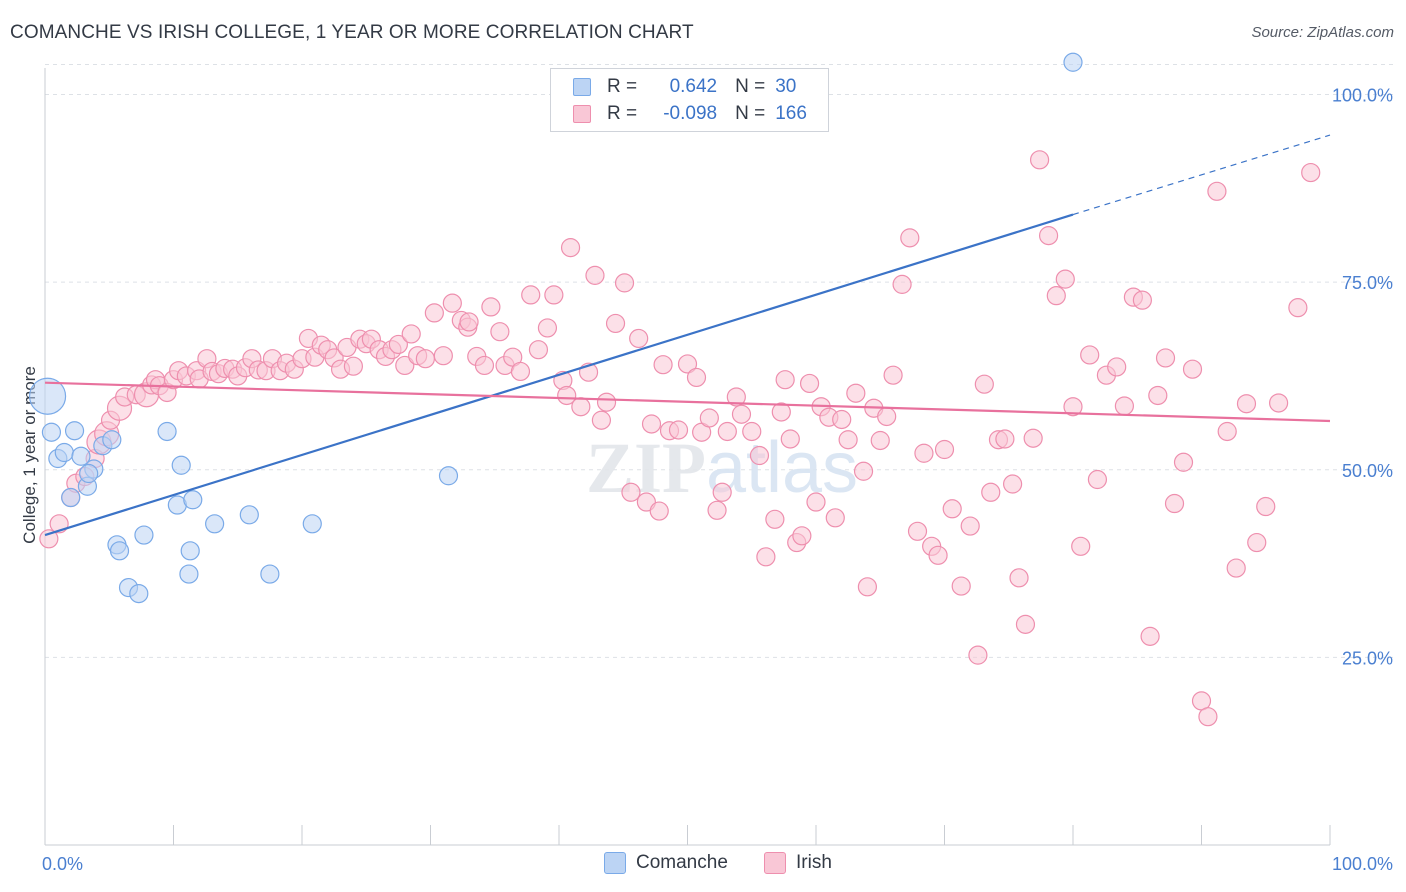 The image size is (1406, 892). I want to click on n-value: 166, so click(791, 113).